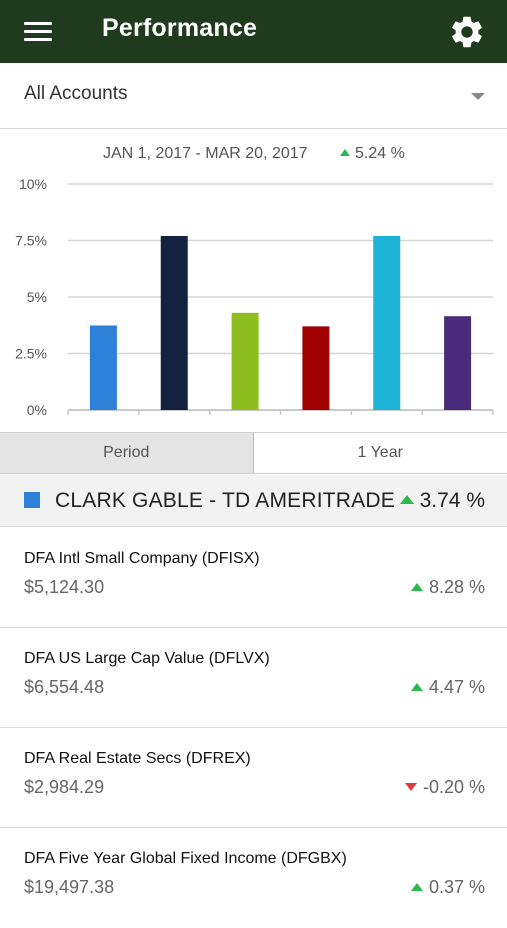  I want to click on period-tabs: Period 1 Year, so click(253, 453).